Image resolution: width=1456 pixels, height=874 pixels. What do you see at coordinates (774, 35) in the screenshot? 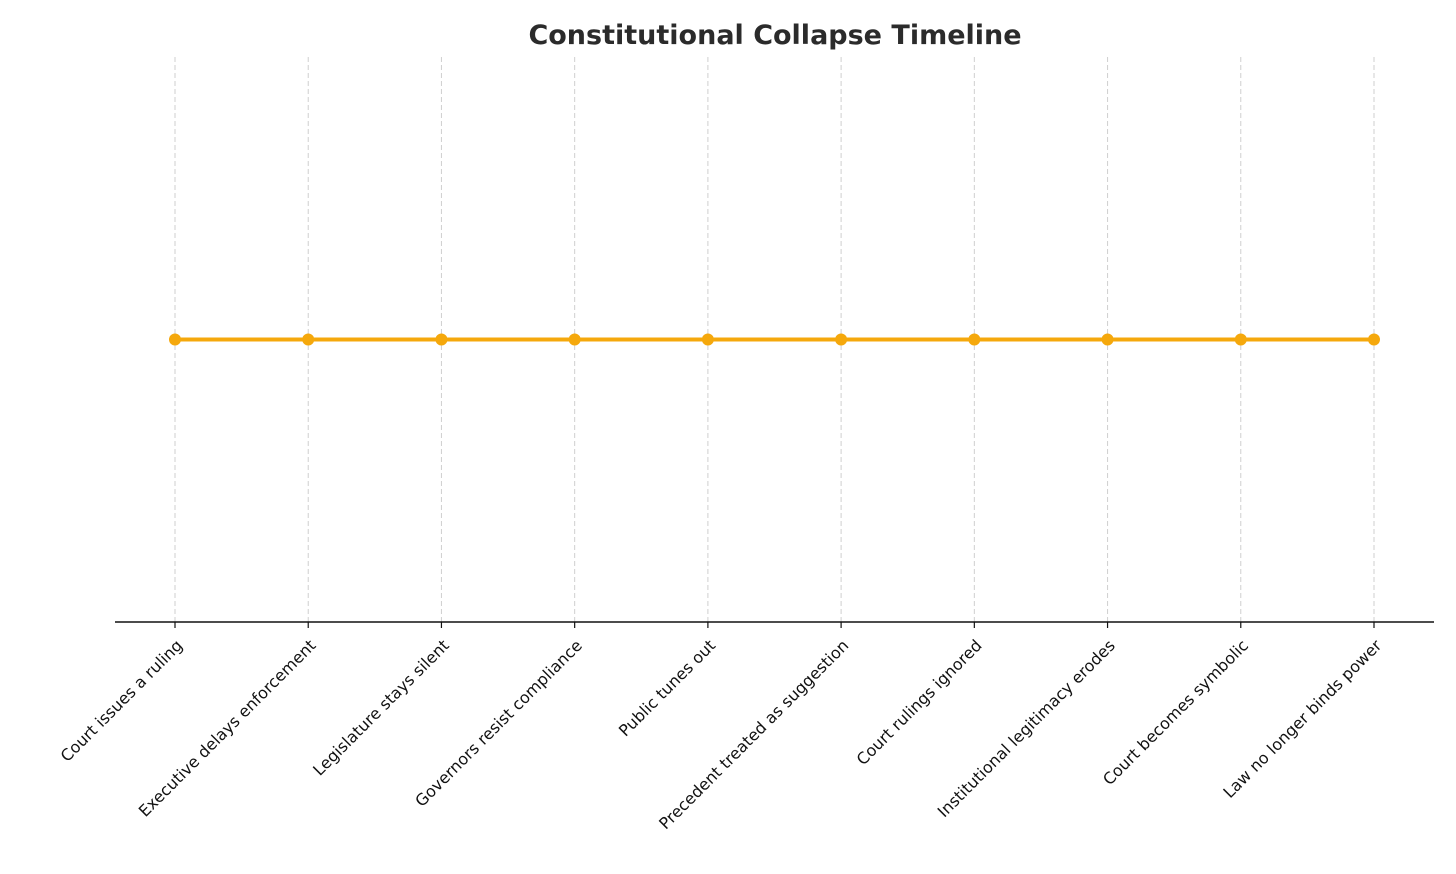
I see `chart-title: Constitutional Collapse Timeline` at bounding box center [774, 35].